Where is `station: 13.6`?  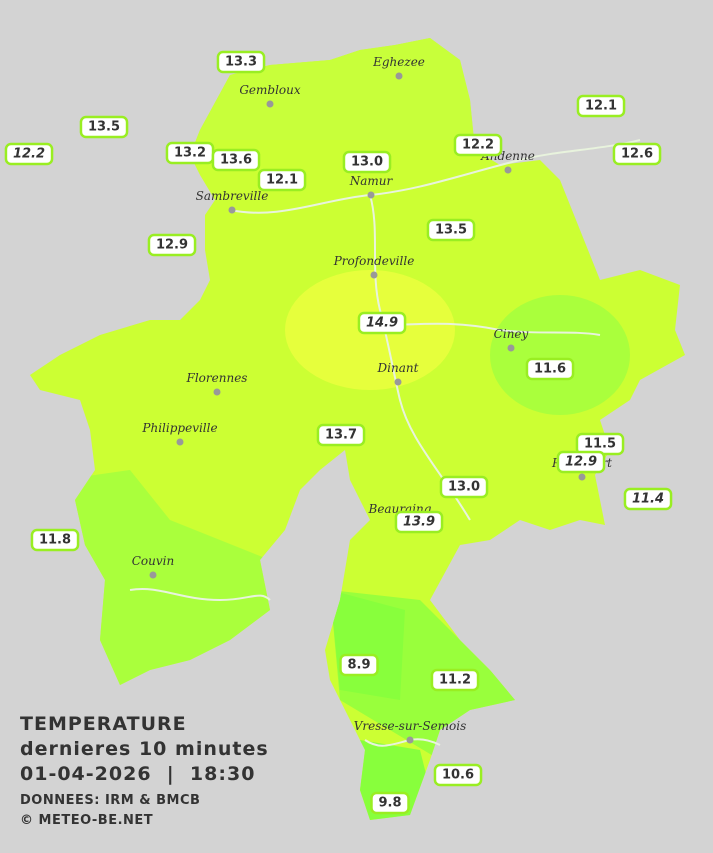
station: 13.6 is located at coordinates (236, 160).